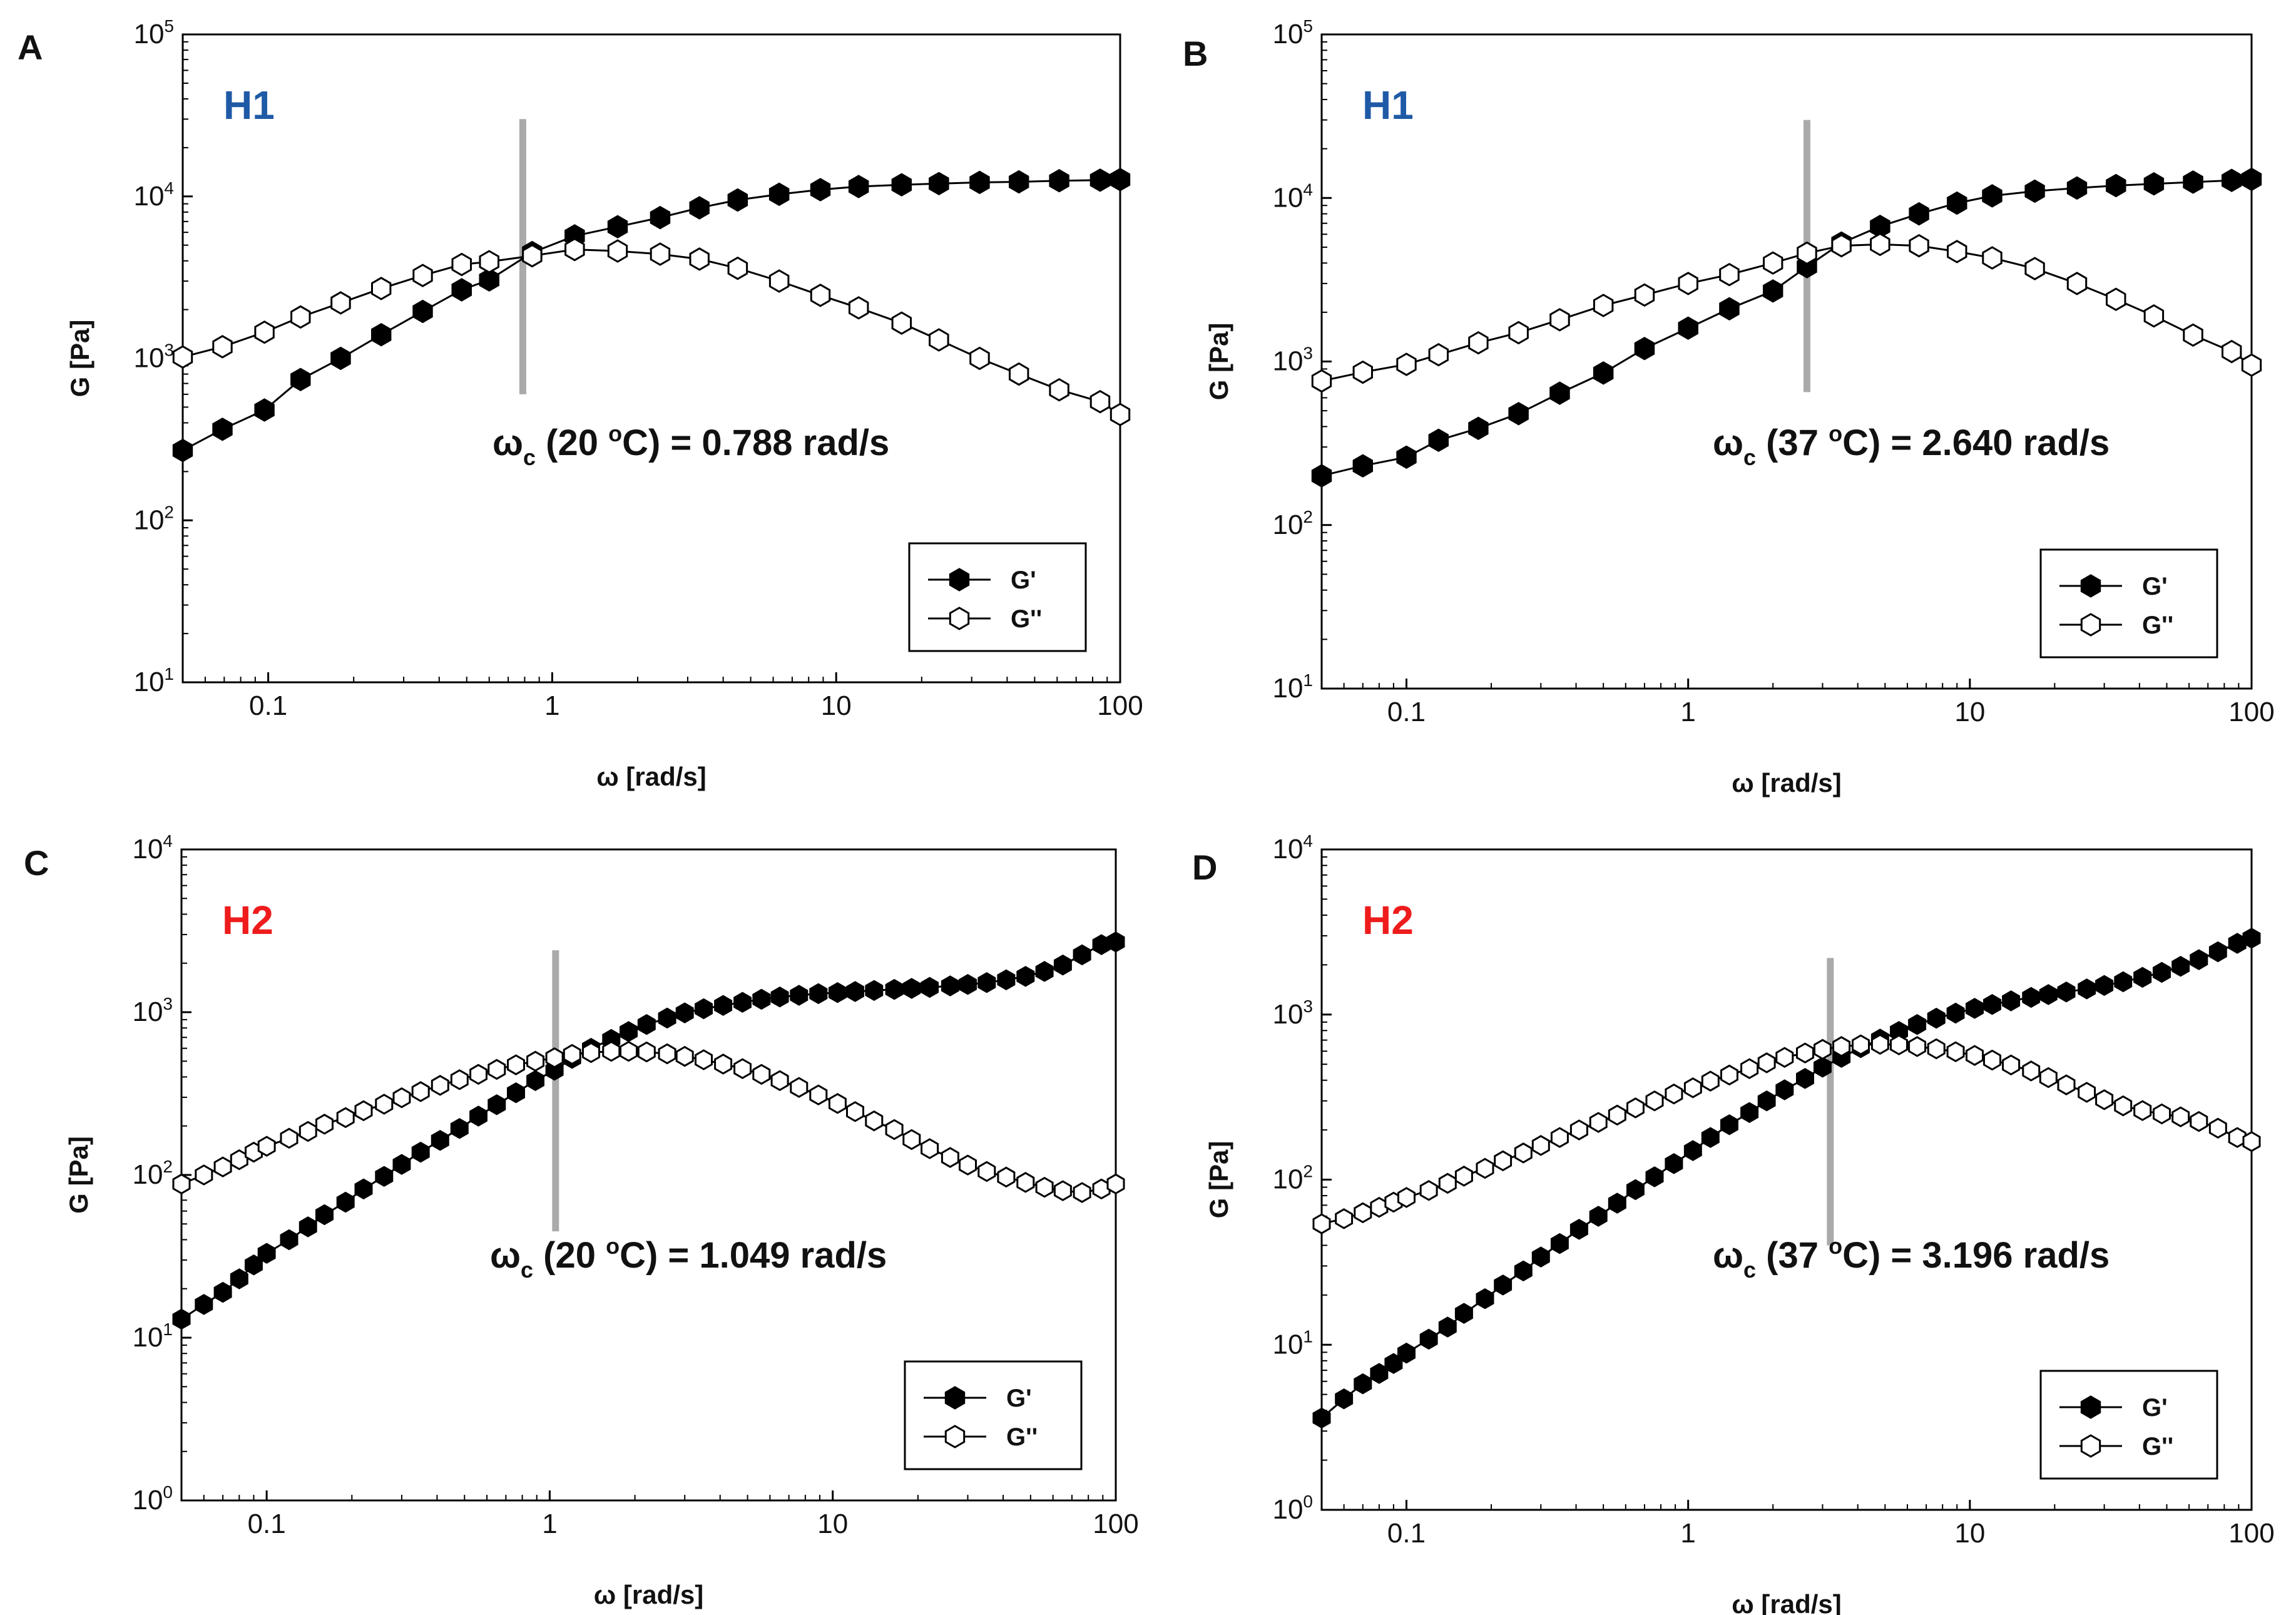 This screenshot has width=2296, height=1615. I want to click on x-tick-label: 100, so click(2251, 712).